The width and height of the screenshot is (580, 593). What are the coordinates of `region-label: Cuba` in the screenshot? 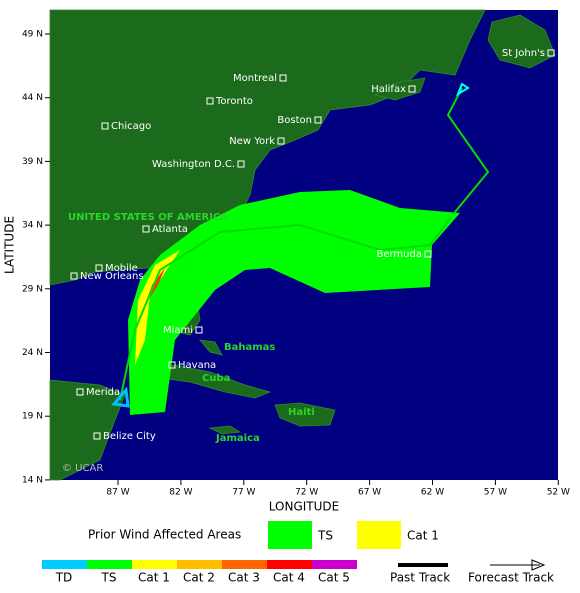 It's located at (216, 378).